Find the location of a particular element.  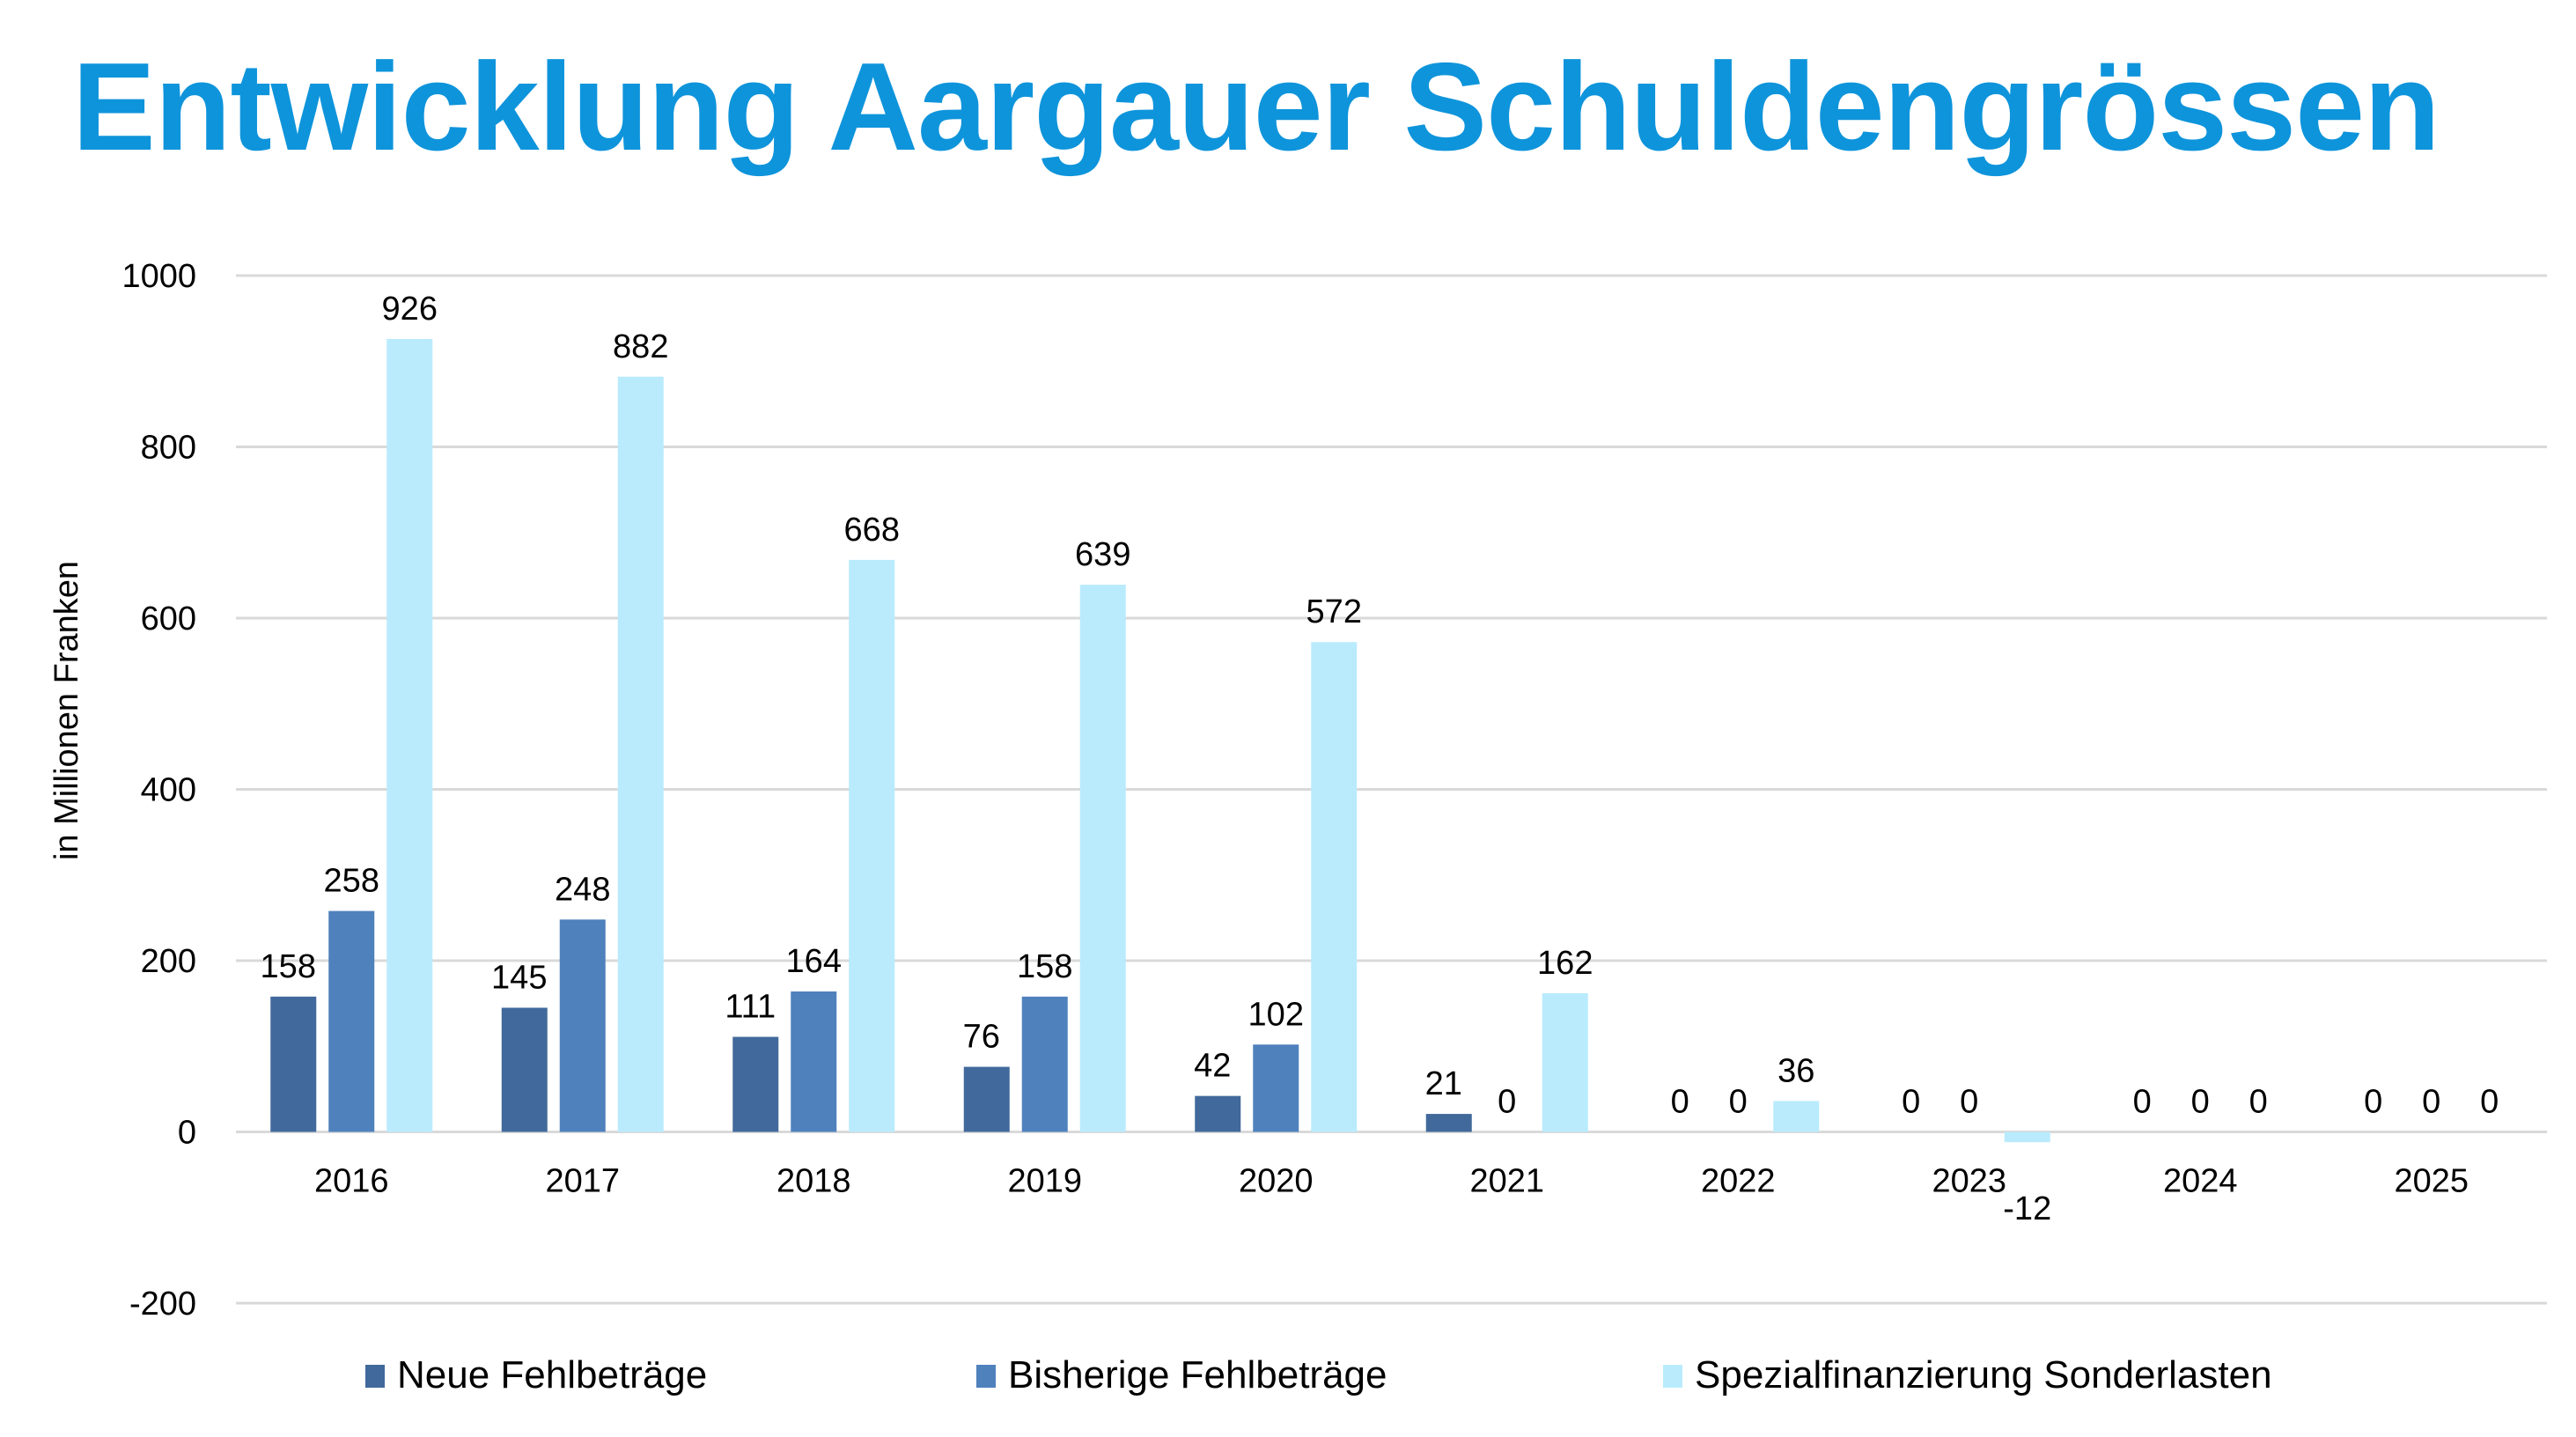

x-tick-label: 2022 is located at coordinates (1738, 1181).